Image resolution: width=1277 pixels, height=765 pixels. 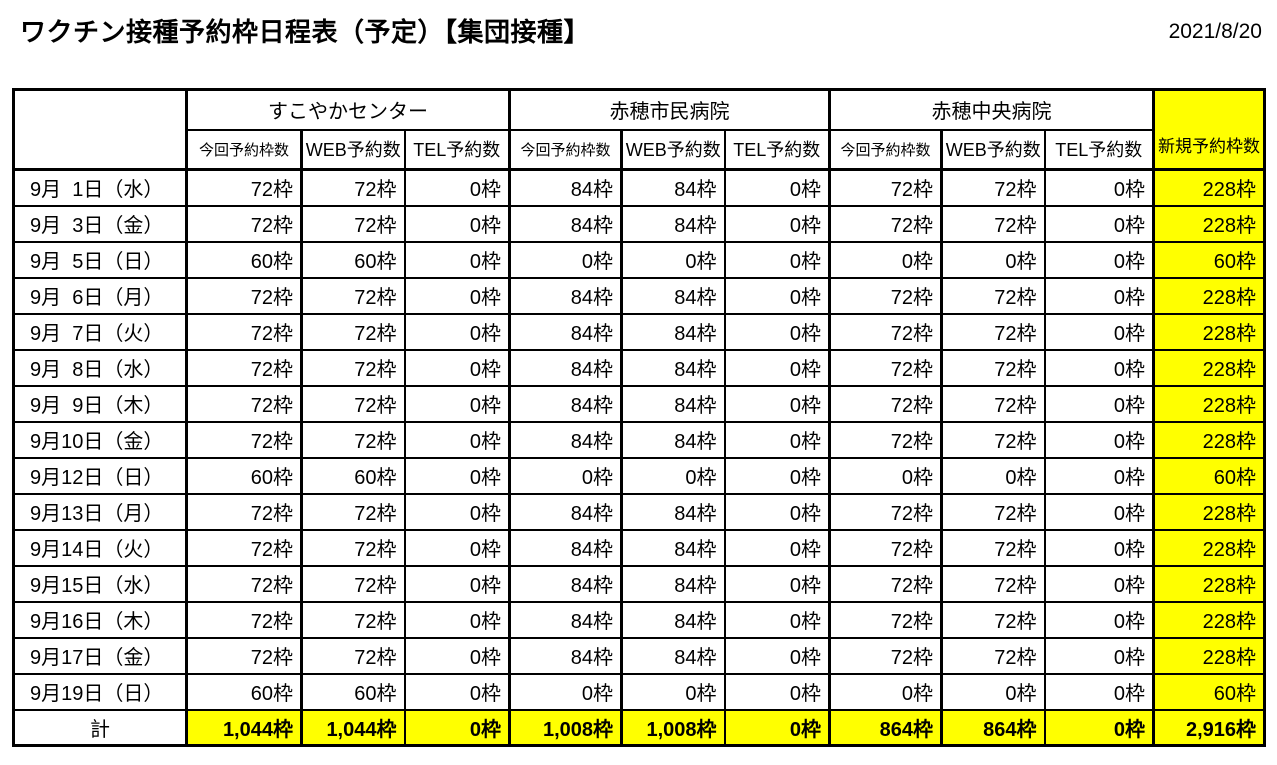 I want to click on table-row: 9月 3日（金） 72枠 72枠 0枠 84枠 84枠 0枠 72枠 72枠 0枠 228枠, so click(x=639, y=223).